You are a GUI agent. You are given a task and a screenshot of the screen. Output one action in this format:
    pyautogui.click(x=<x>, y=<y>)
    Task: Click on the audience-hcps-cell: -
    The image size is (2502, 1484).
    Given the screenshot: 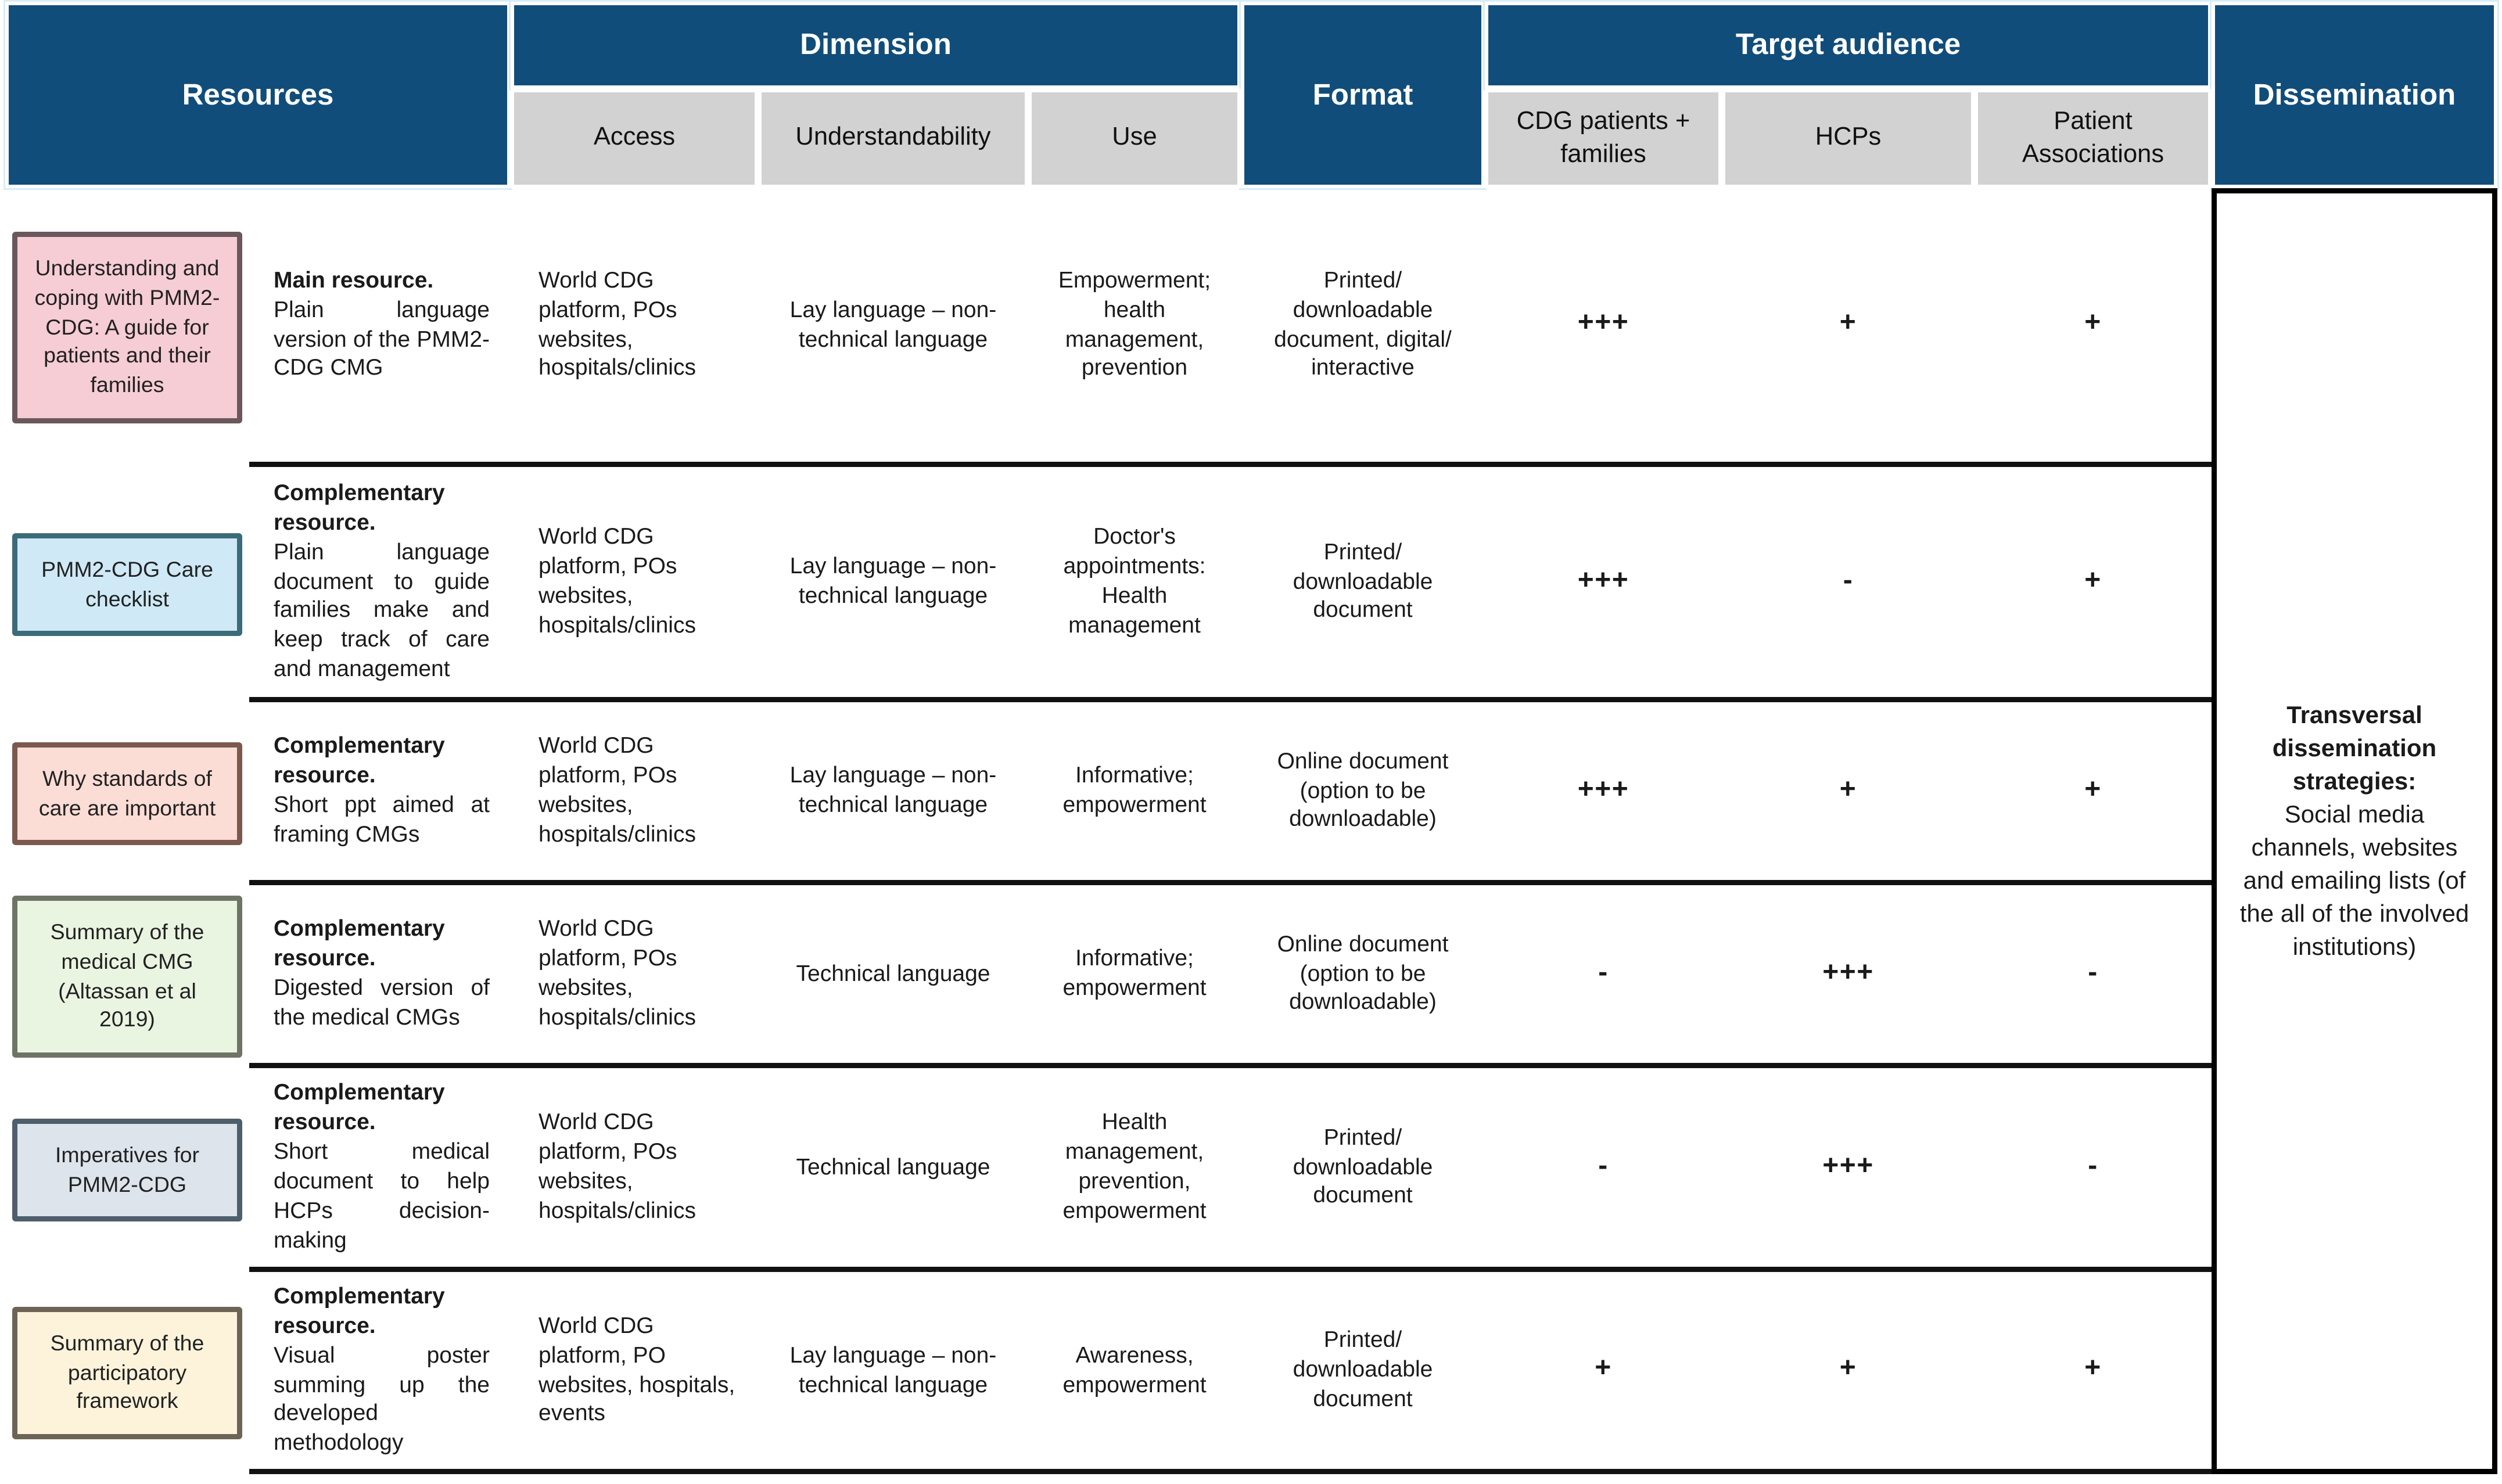 What is the action you would take?
    pyautogui.click(x=1849, y=584)
    